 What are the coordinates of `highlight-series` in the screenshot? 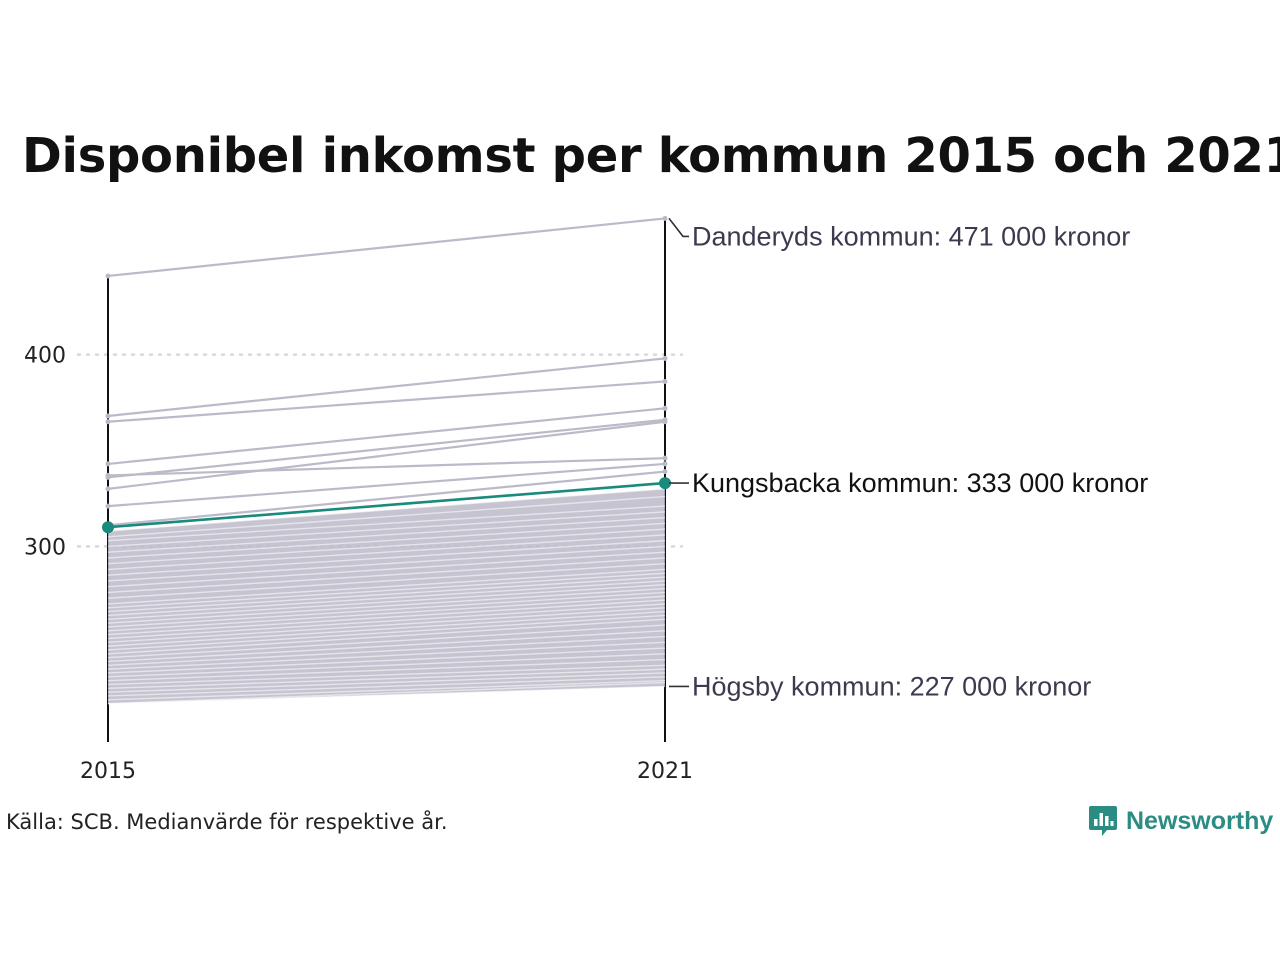 It's located at (386, 505).